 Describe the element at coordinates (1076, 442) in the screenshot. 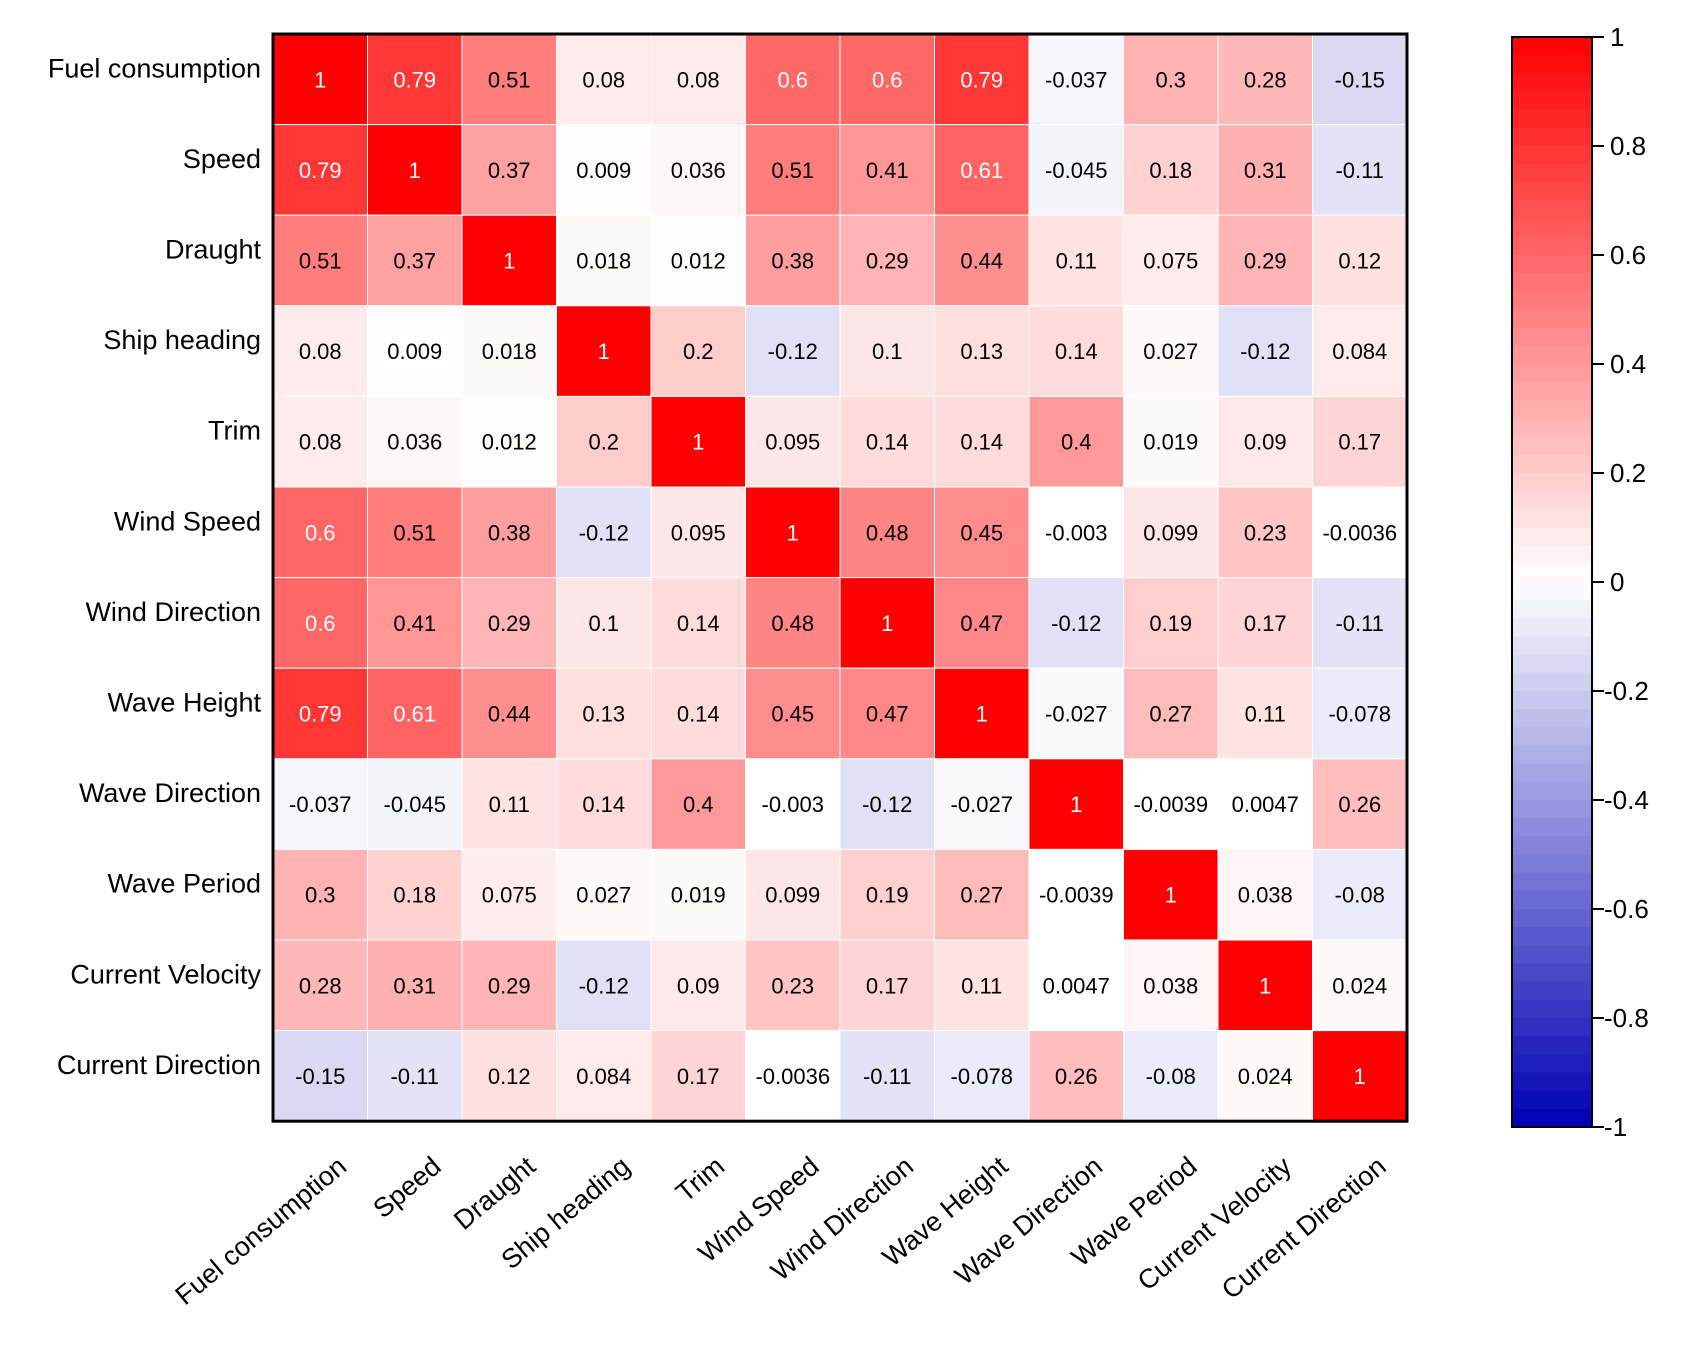

I see `cell-value-label: 0.4` at that location.